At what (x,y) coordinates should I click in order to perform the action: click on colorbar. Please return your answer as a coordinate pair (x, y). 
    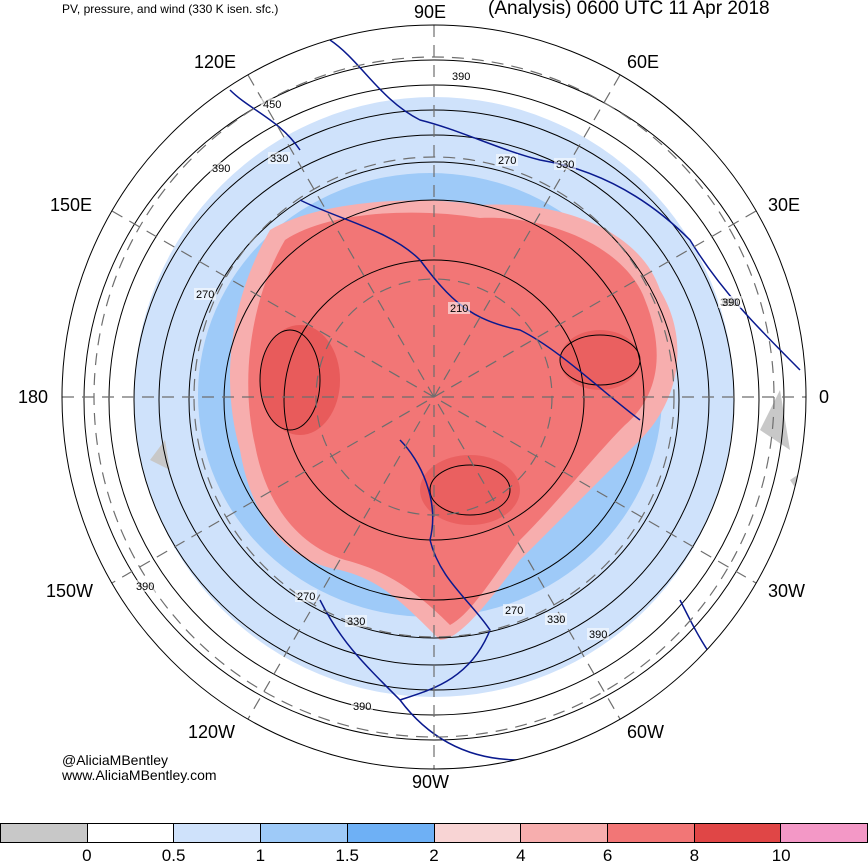
    Looking at the image, I should click on (434, 833).